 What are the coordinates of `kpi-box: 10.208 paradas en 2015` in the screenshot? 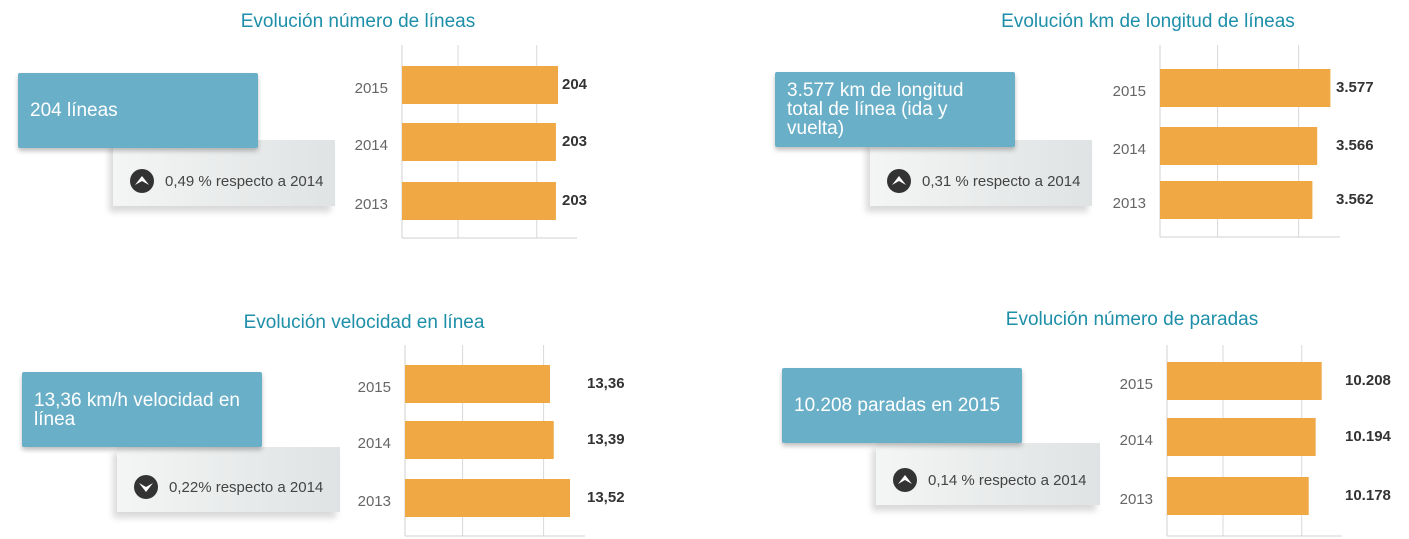 It's located at (902, 405).